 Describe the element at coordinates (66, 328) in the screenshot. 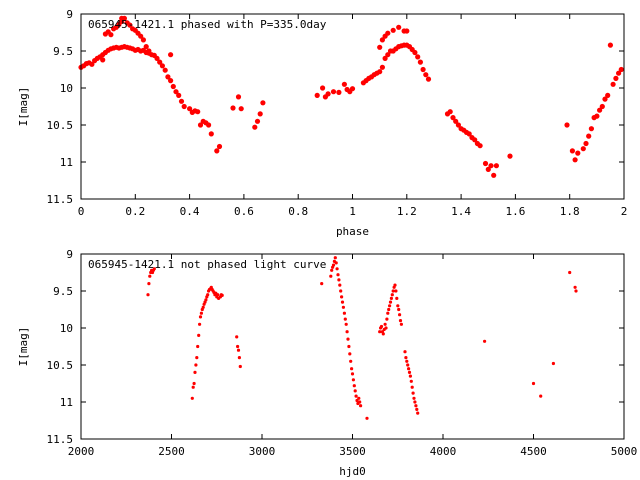

I see `y-tick-label: 10` at that location.